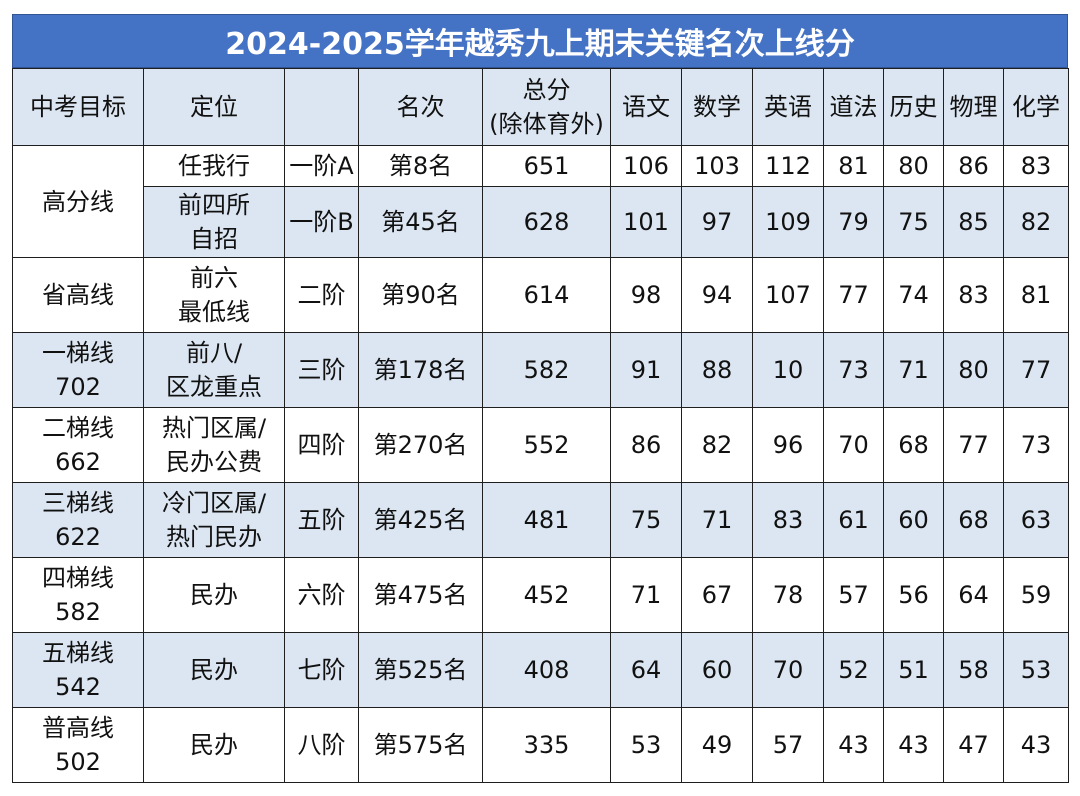 This screenshot has height=796, width=1080. Describe the element at coordinates (646, 166) in the screenshot. I see `chinese-cell: 106` at that location.